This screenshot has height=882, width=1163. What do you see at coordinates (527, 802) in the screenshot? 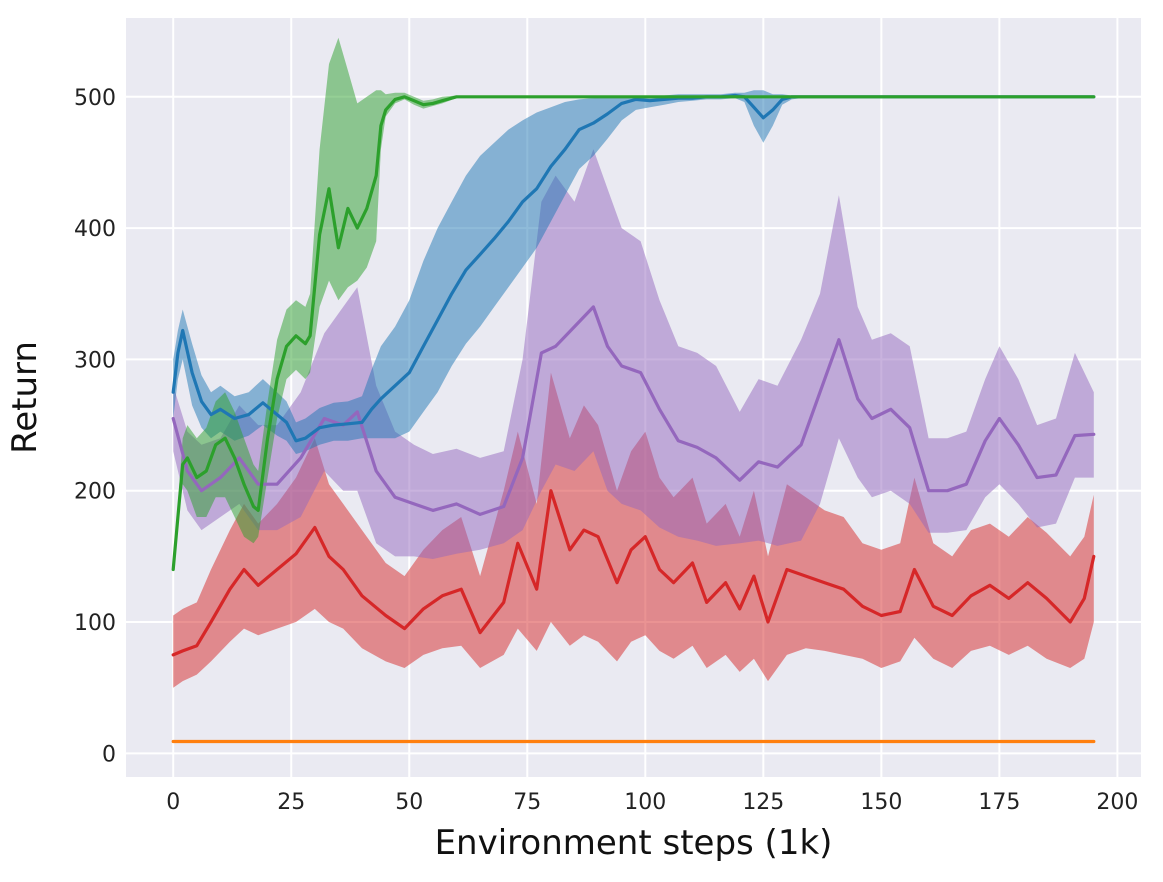
I see `x-tick-label: 75` at bounding box center [527, 802].